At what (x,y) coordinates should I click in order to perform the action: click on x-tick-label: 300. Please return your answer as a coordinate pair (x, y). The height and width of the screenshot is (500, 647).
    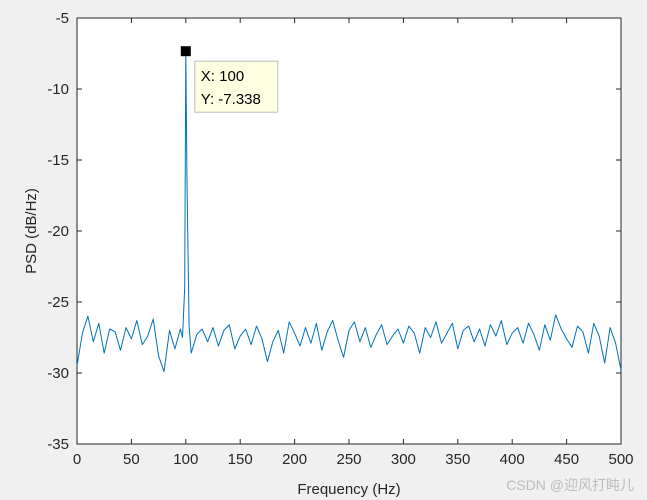
    Looking at the image, I should click on (403, 459).